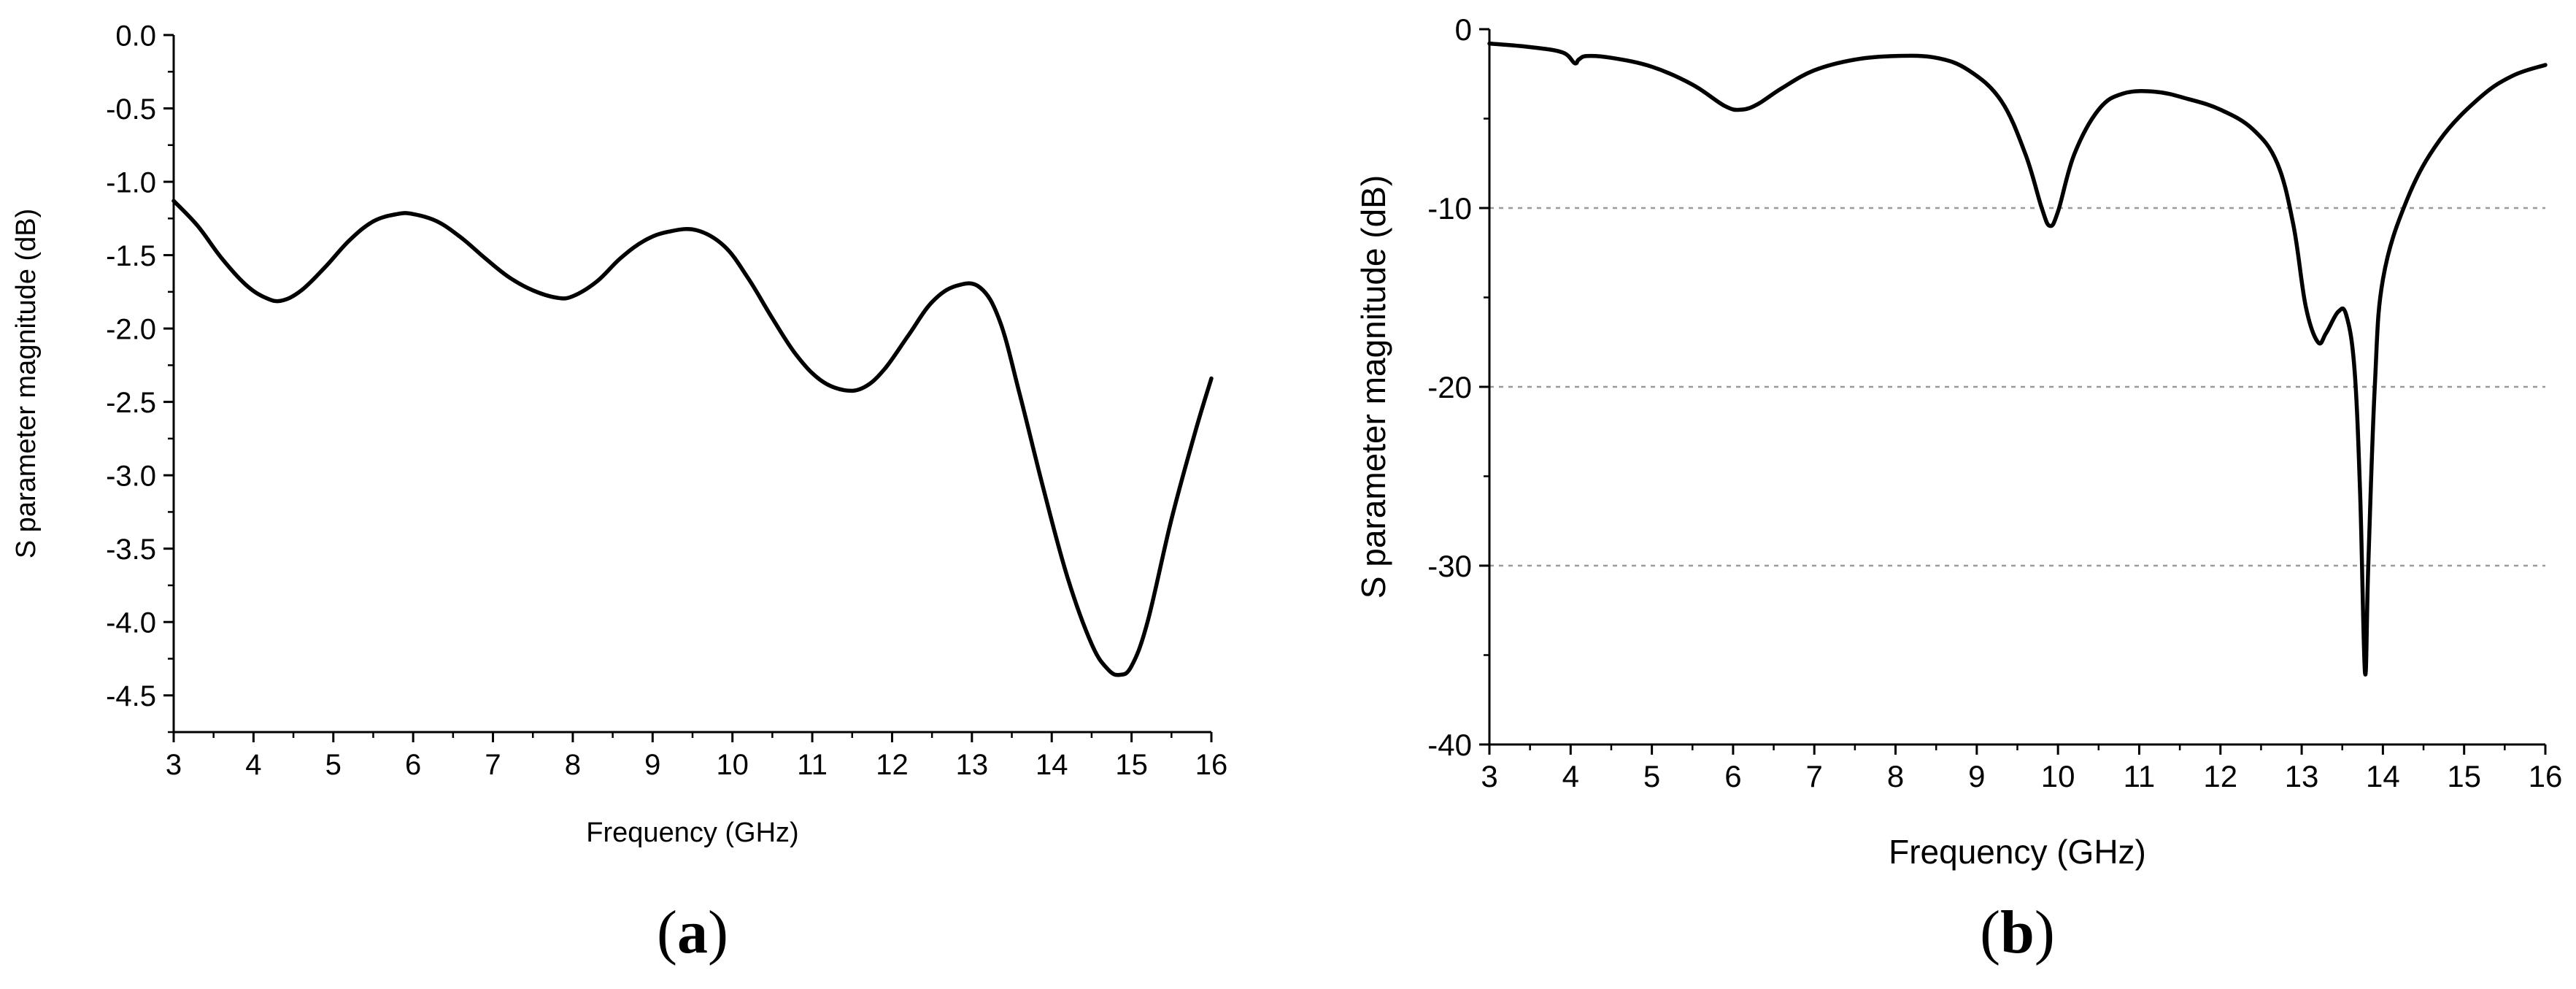  Describe the element at coordinates (135, 36) in the screenshot. I see `y-tick-label: 0.0` at that location.